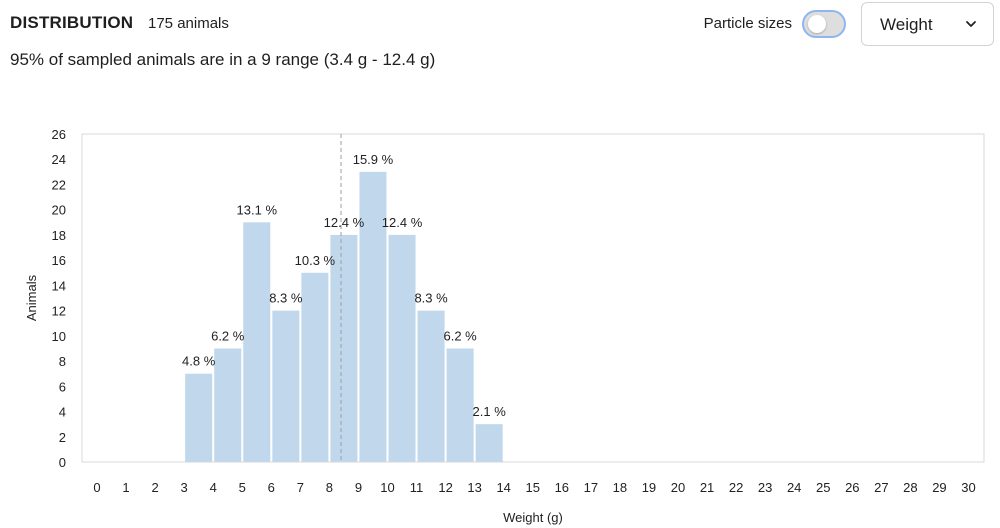 The width and height of the screenshot is (1000, 528). Describe the element at coordinates (503, 487) in the screenshot. I see `x-tick-label: 14` at that location.